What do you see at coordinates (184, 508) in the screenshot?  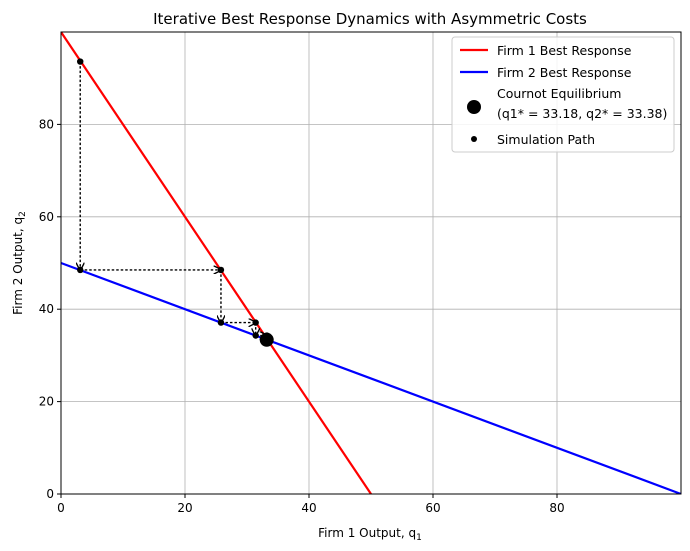 I see `x-tick-label: 20` at bounding box center [184, 508].